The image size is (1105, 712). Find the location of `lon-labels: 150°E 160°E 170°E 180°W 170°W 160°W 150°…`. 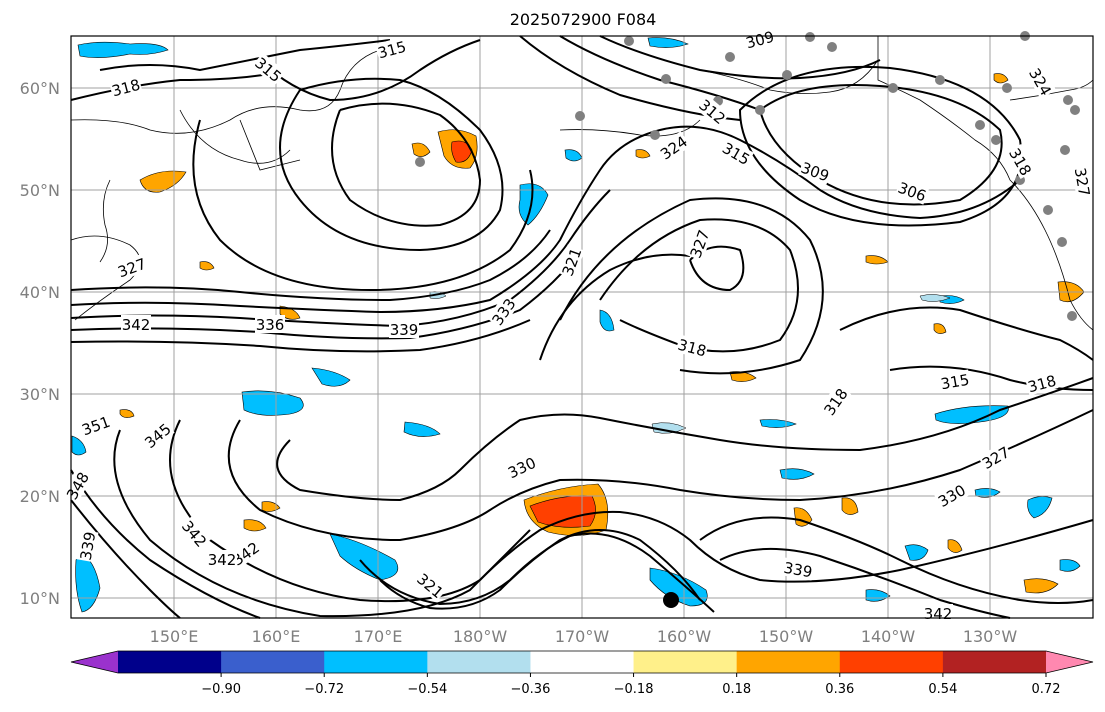

lon-labels: 150°E 160°E 170°E 180°W 170°W 160°W 150°… is located at coordinates (584, 636).